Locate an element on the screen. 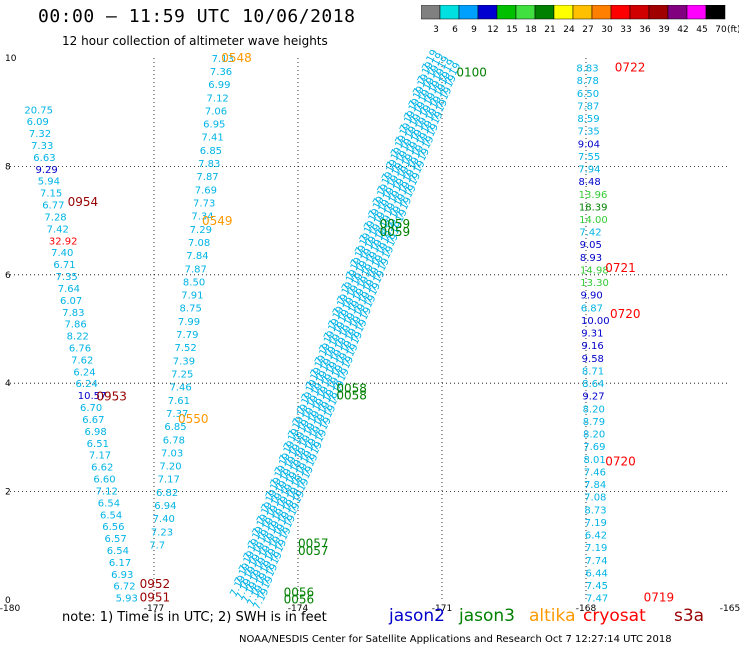  page-title: 00:00 – 11:59 UTC 10/06/2018 is located at coordinates (197, 16).